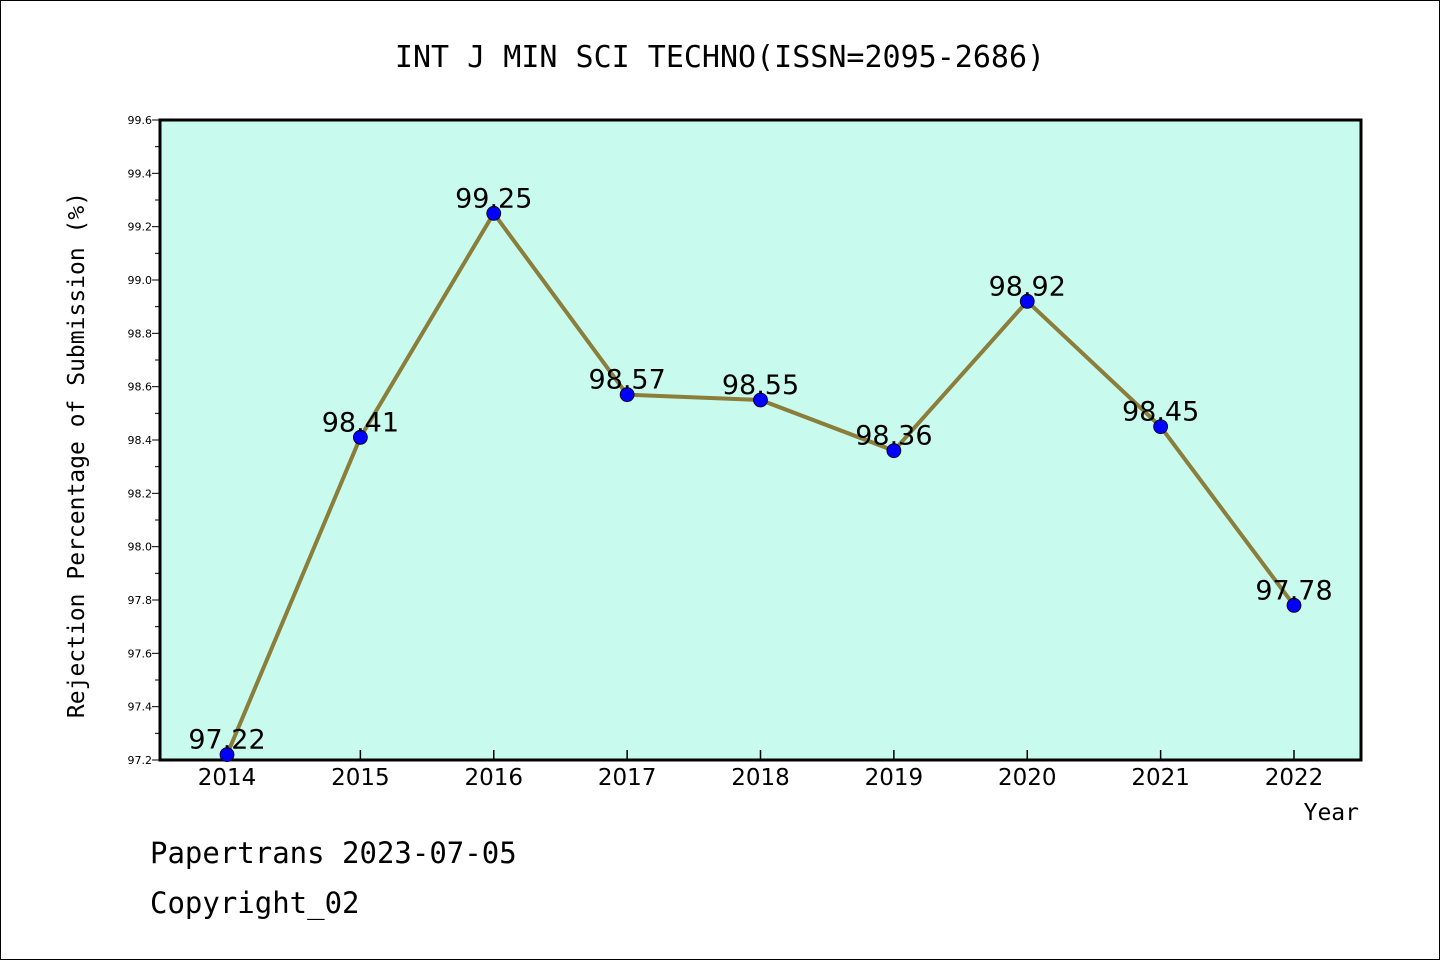 This screenshot has width=1440, height=960. What do you see at coordinates (1027, 286) in the screenshot?
I see `data-label: 98.92` at bounding box center [1027, 286].